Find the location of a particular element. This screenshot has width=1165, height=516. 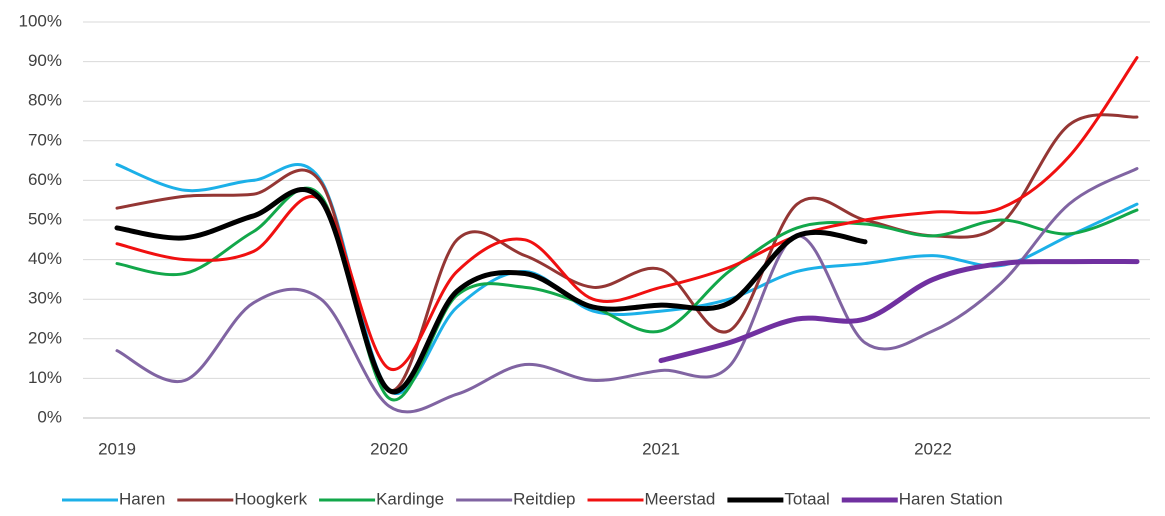

legend-label: Haren is located at coordinates (142, 498).